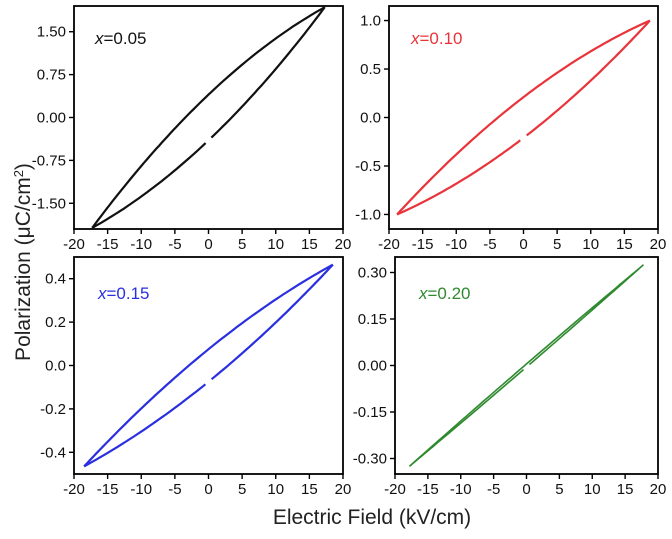 The height and width of the screenshot is (539, 672). What do you see at coordinates (441, 38) in the screenshot?
I see `composition-value: =0.10` at bounding box center [441, 38].